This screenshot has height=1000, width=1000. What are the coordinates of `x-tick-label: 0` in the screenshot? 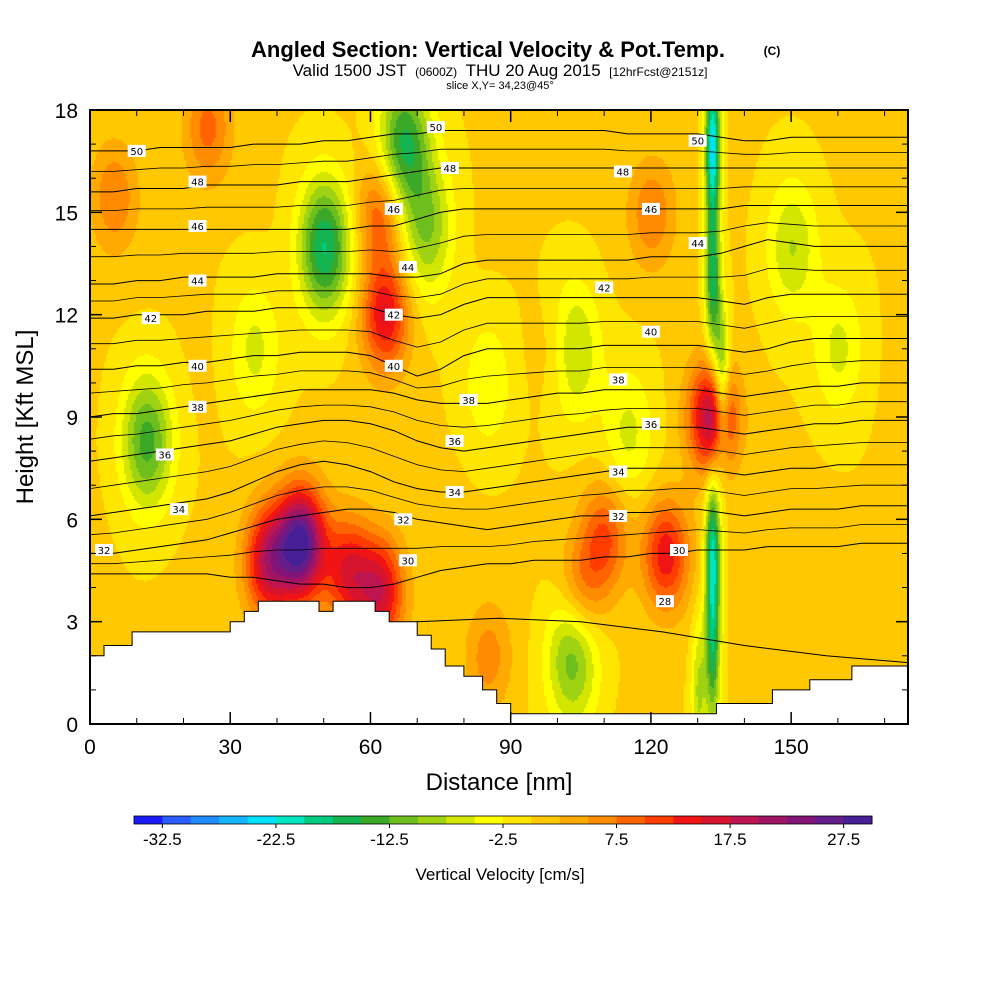 It's located at (90, 747).